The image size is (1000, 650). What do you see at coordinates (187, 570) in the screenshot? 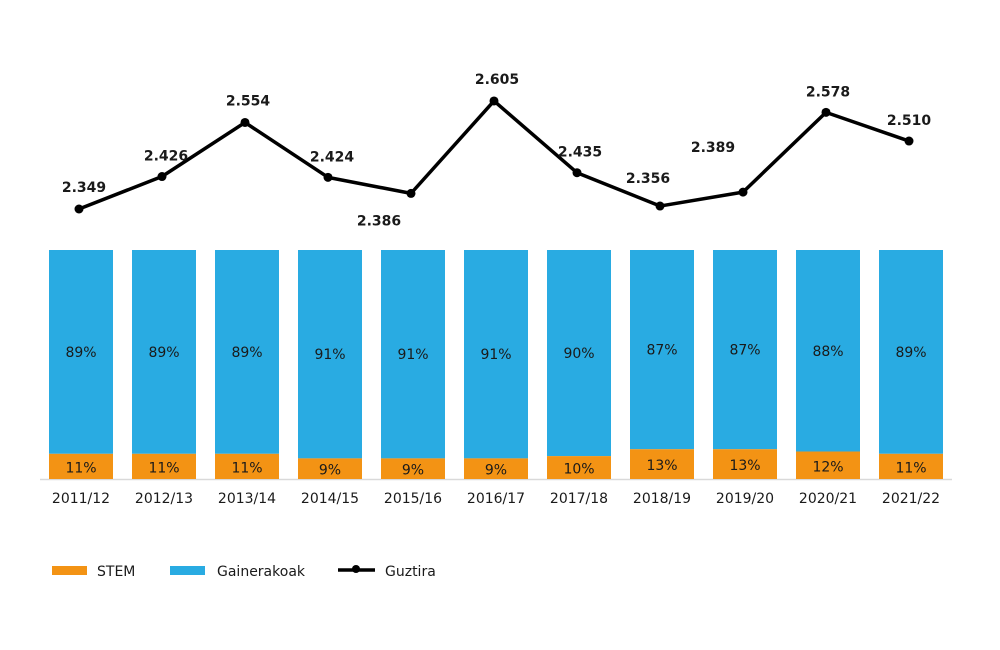
I see `legend-swatch-gainerakoak` at bounding box center [187, 570].